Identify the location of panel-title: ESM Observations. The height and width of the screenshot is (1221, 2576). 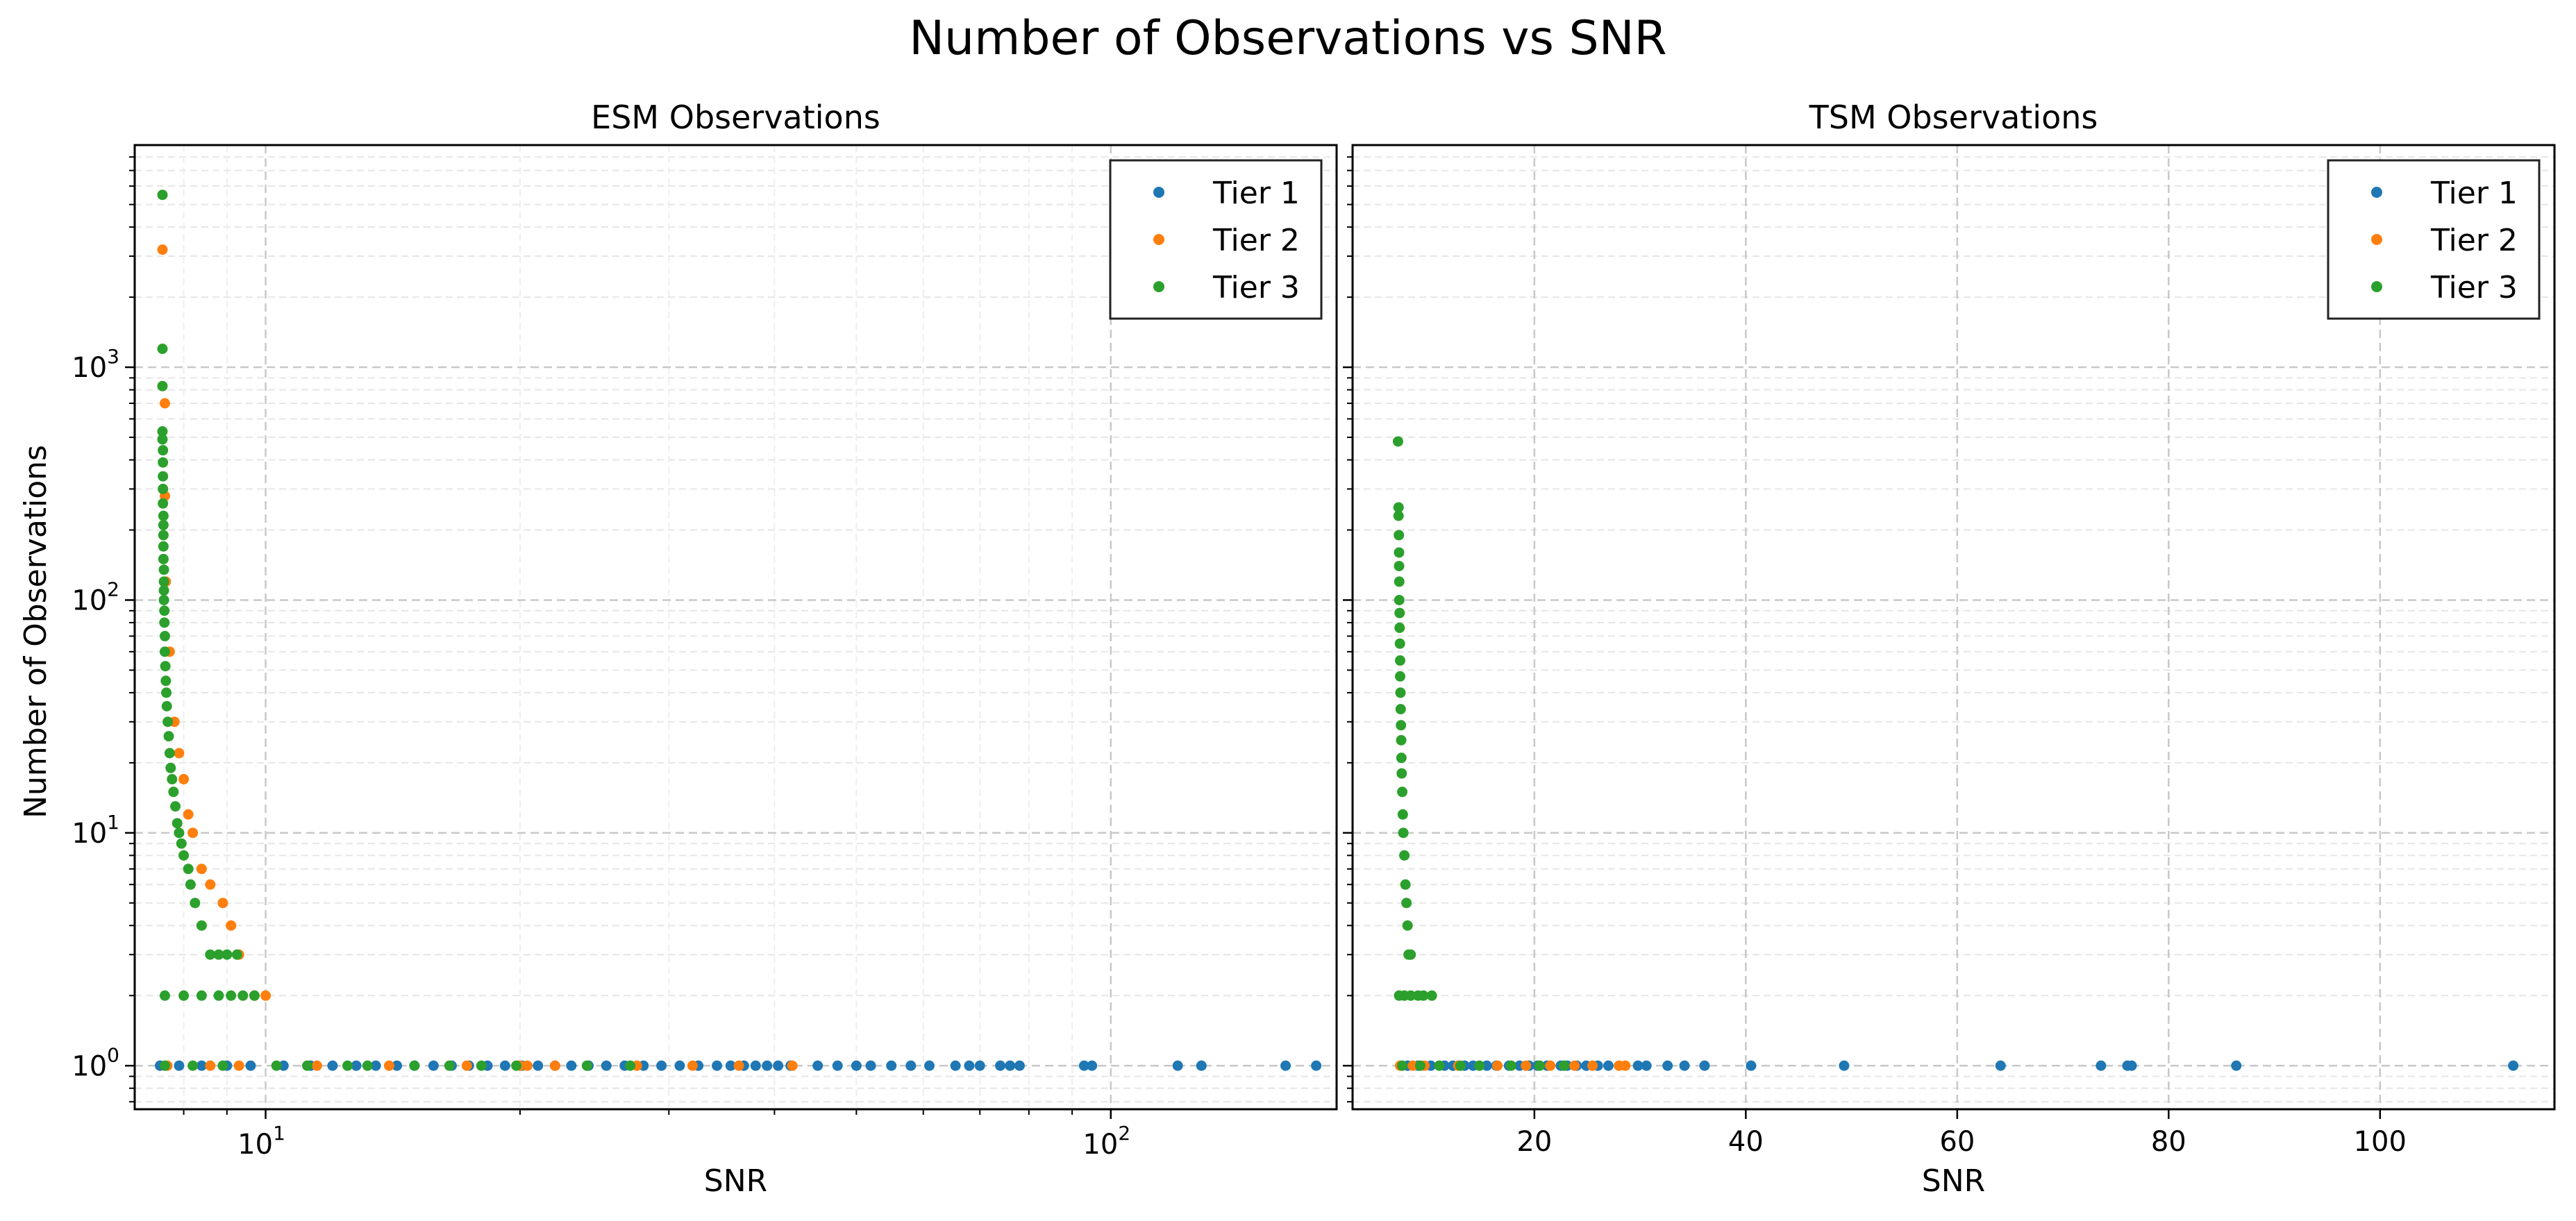
(736, 117).